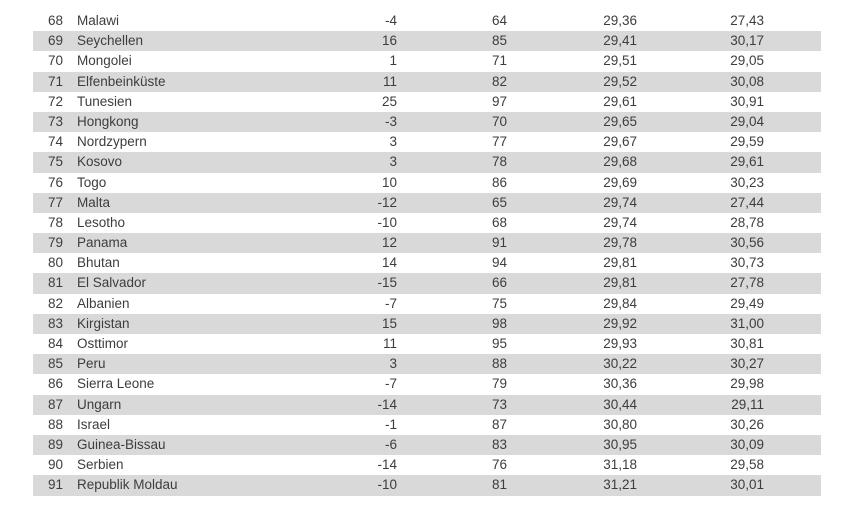 The image size is (848, 517). What do you see at coordinates (620, 404) in the screenshot?
I see `value-1-cell: 30,44` at bounding box center [620, 404].